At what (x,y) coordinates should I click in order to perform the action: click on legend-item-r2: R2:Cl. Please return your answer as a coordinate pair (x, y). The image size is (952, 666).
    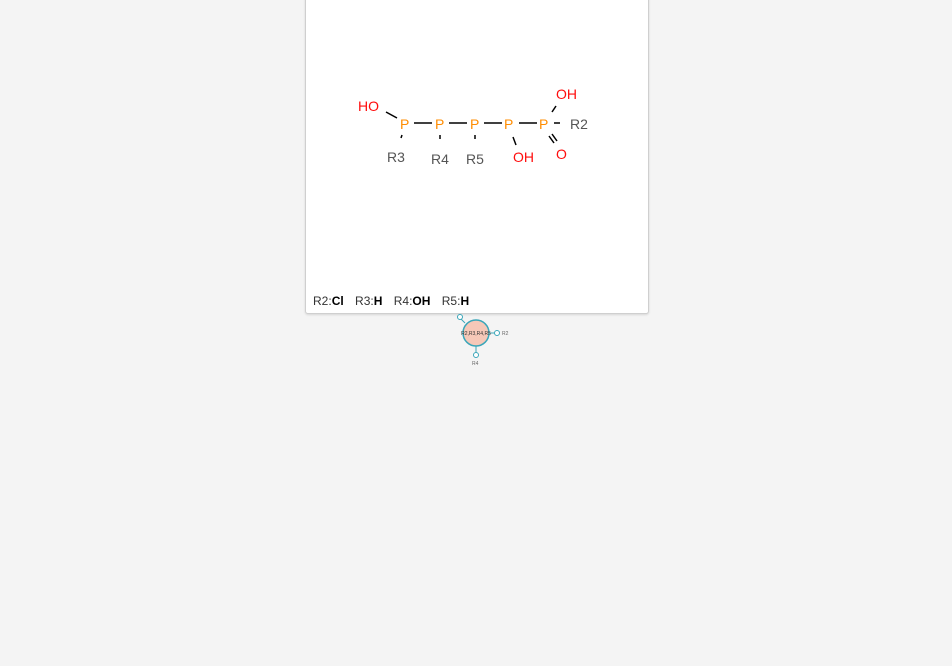
    Looking at the image, I should click on (328, 301).